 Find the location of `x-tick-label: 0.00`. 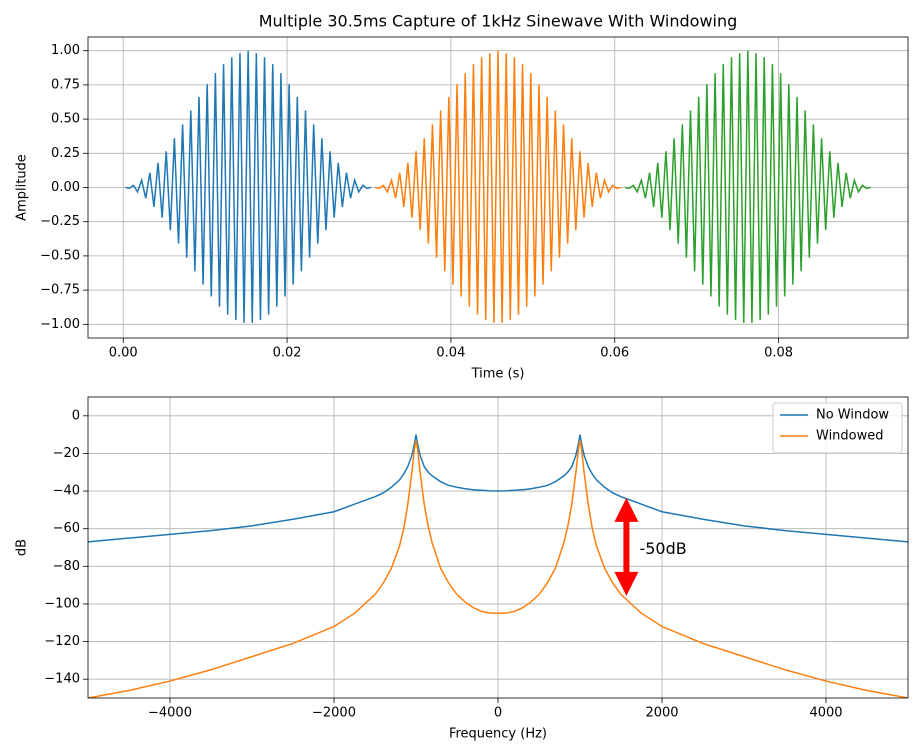

x-tick-label: 0.00 is located at coordinates (123, 353).